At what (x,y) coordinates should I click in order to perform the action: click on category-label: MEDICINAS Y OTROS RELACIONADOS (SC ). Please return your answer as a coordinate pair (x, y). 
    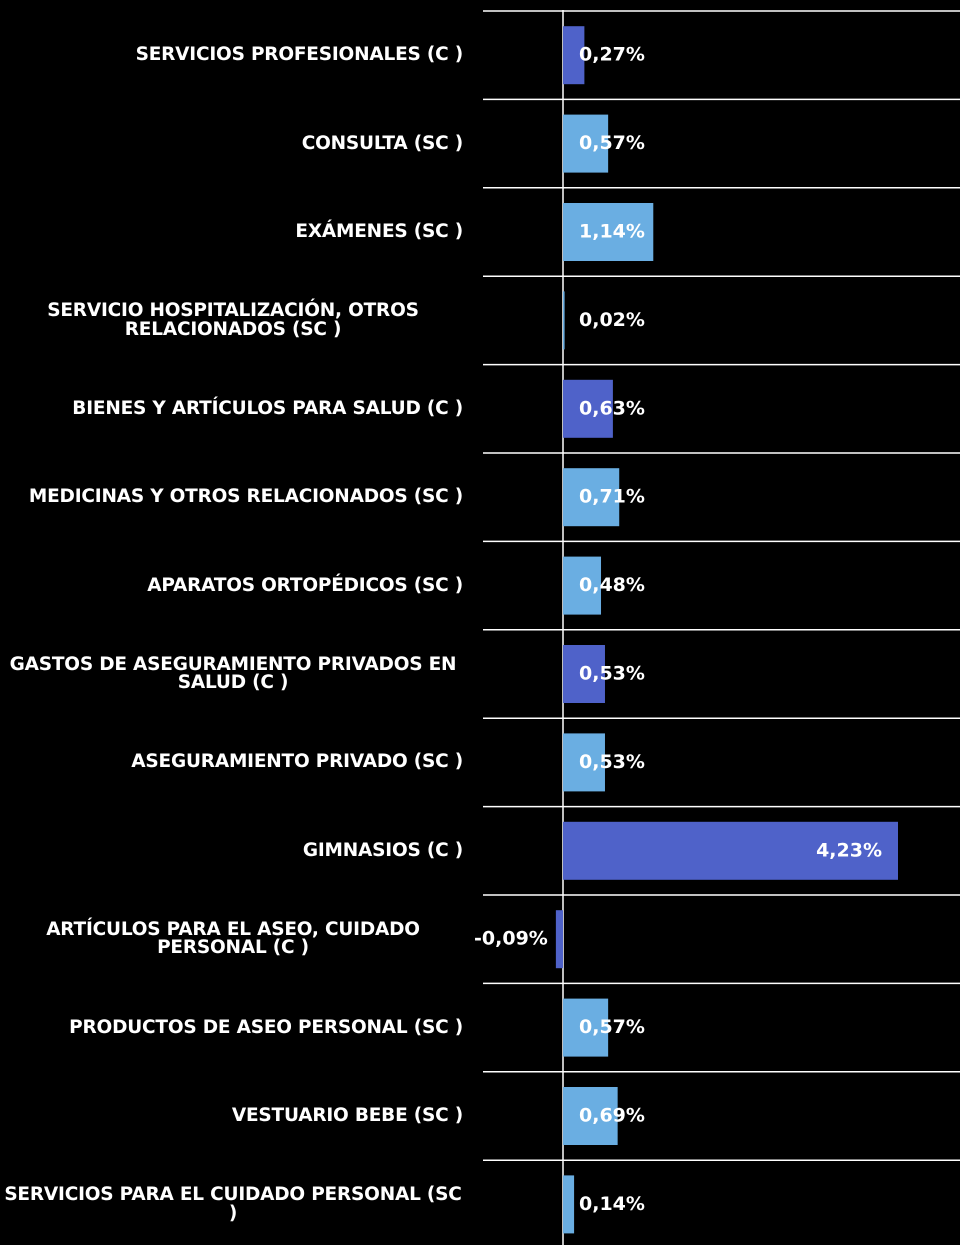
    Looking at the image, I should click on (245, 497).